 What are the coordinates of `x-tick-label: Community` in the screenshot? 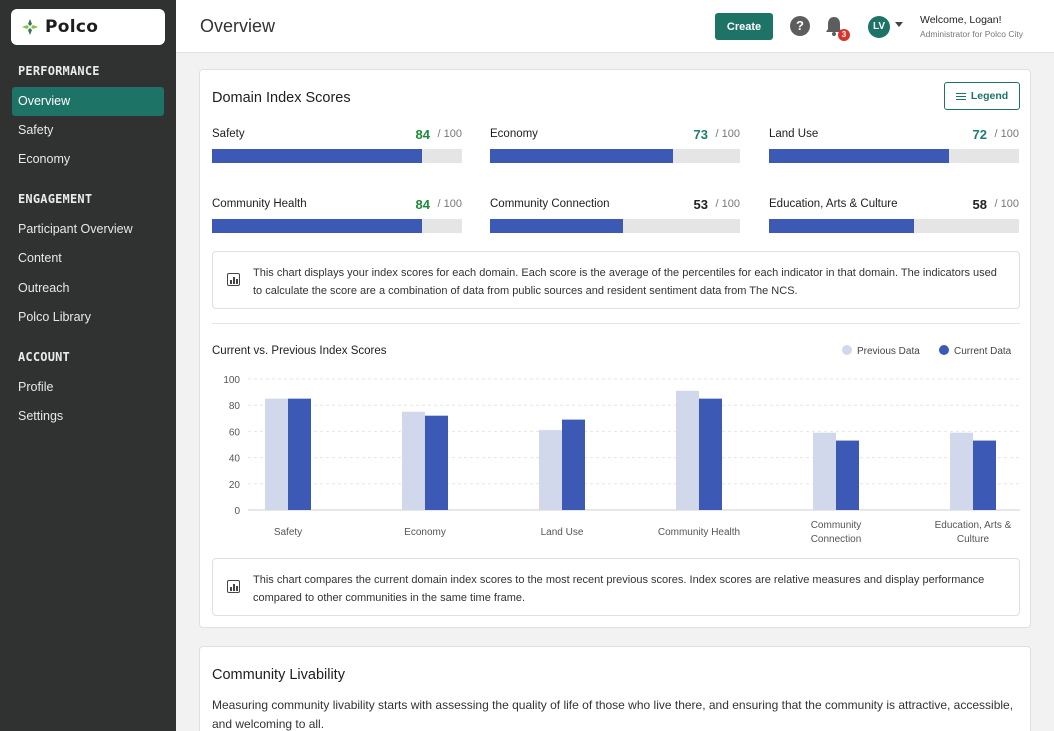 It's located at (836, 525).